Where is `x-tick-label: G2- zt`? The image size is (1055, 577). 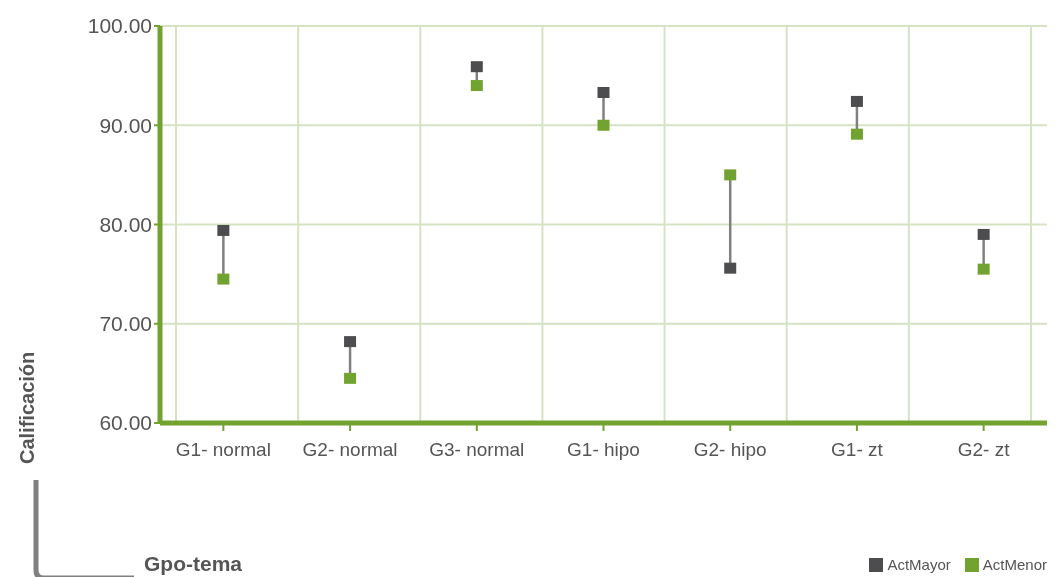 x-tick-label: G2- zt is located at coordinates (984, 450).